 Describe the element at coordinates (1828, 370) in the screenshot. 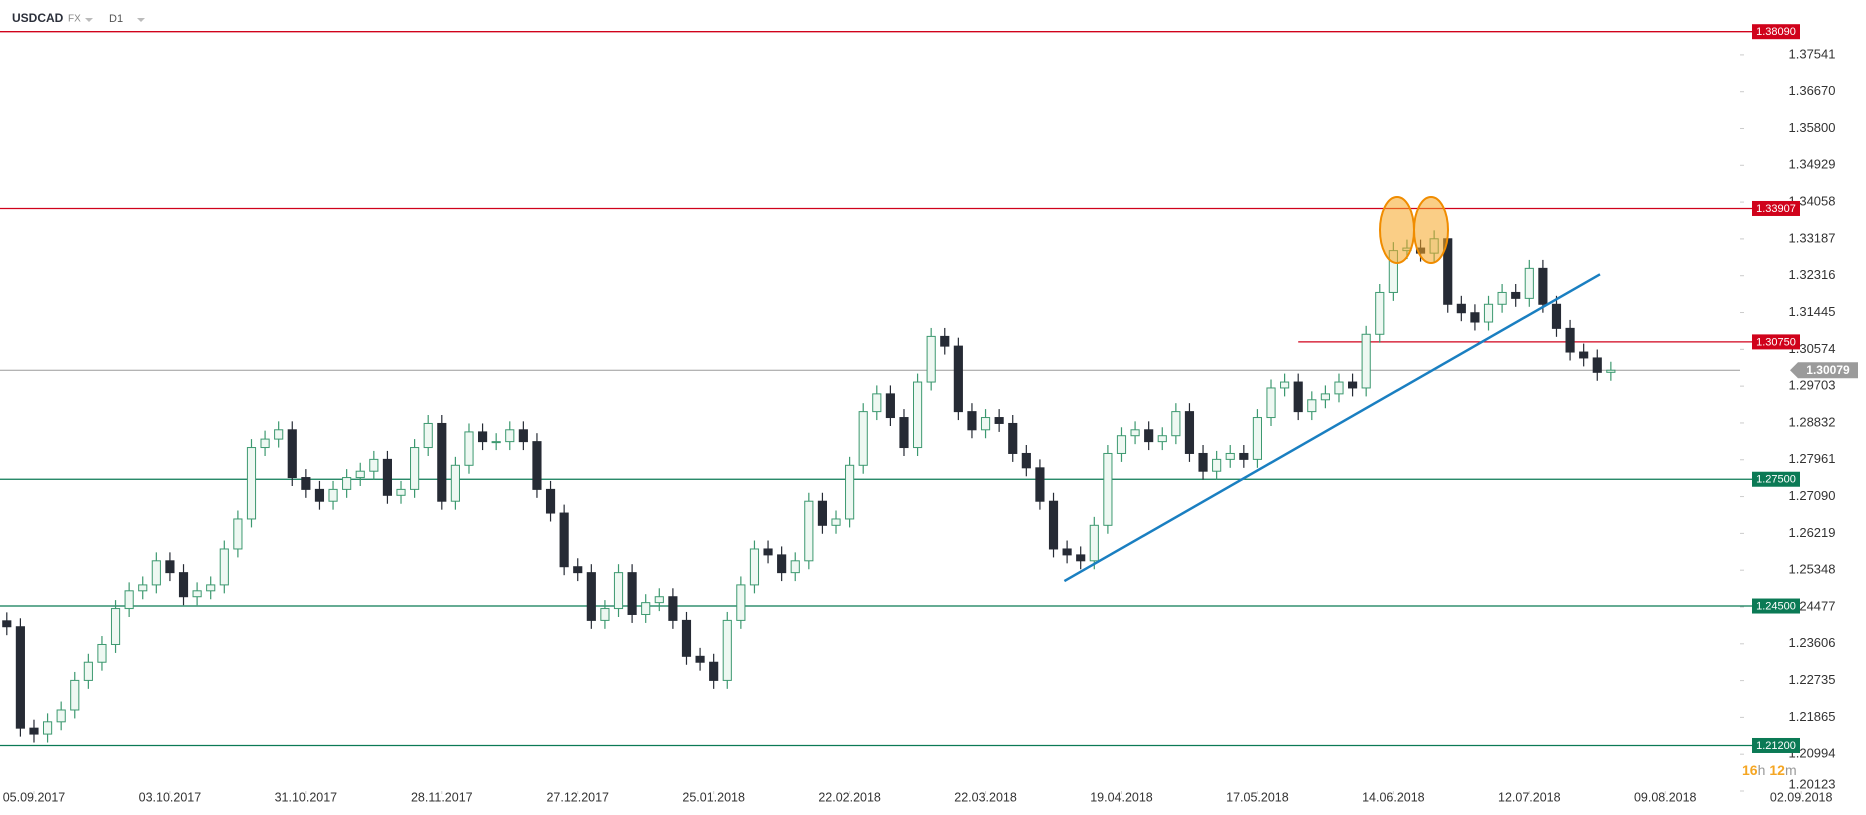

I see `last-price-label: 1.30079` at that location.